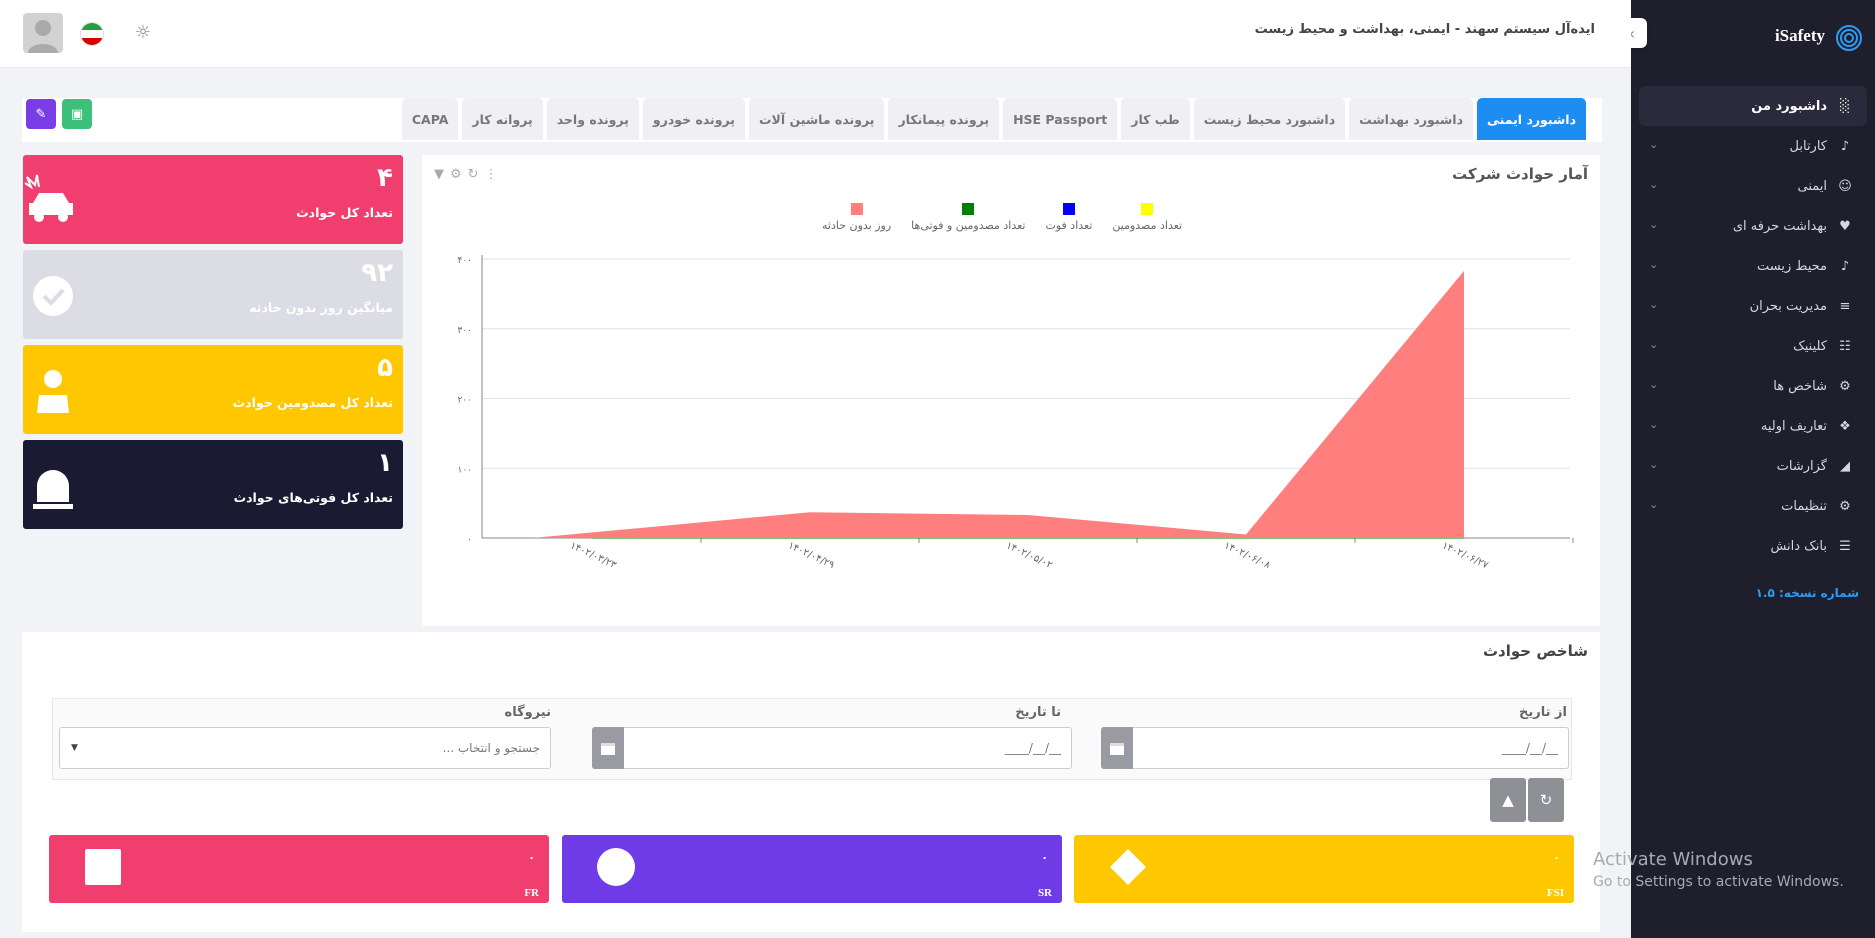 Image resolution: width=1875 pixels, height=938 pixels. Describe the element at coordinates (944, 119) in the screenshot. I see `tab: پرونده پیمانکار` at that location.